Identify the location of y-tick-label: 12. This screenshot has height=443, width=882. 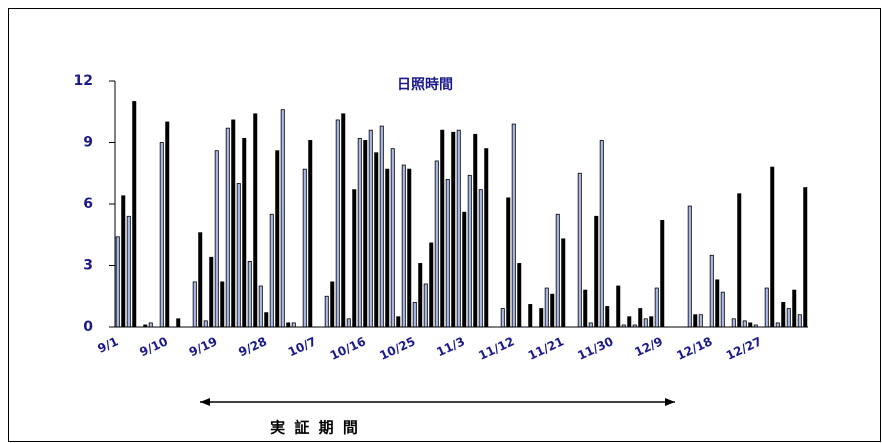
(83, 81).